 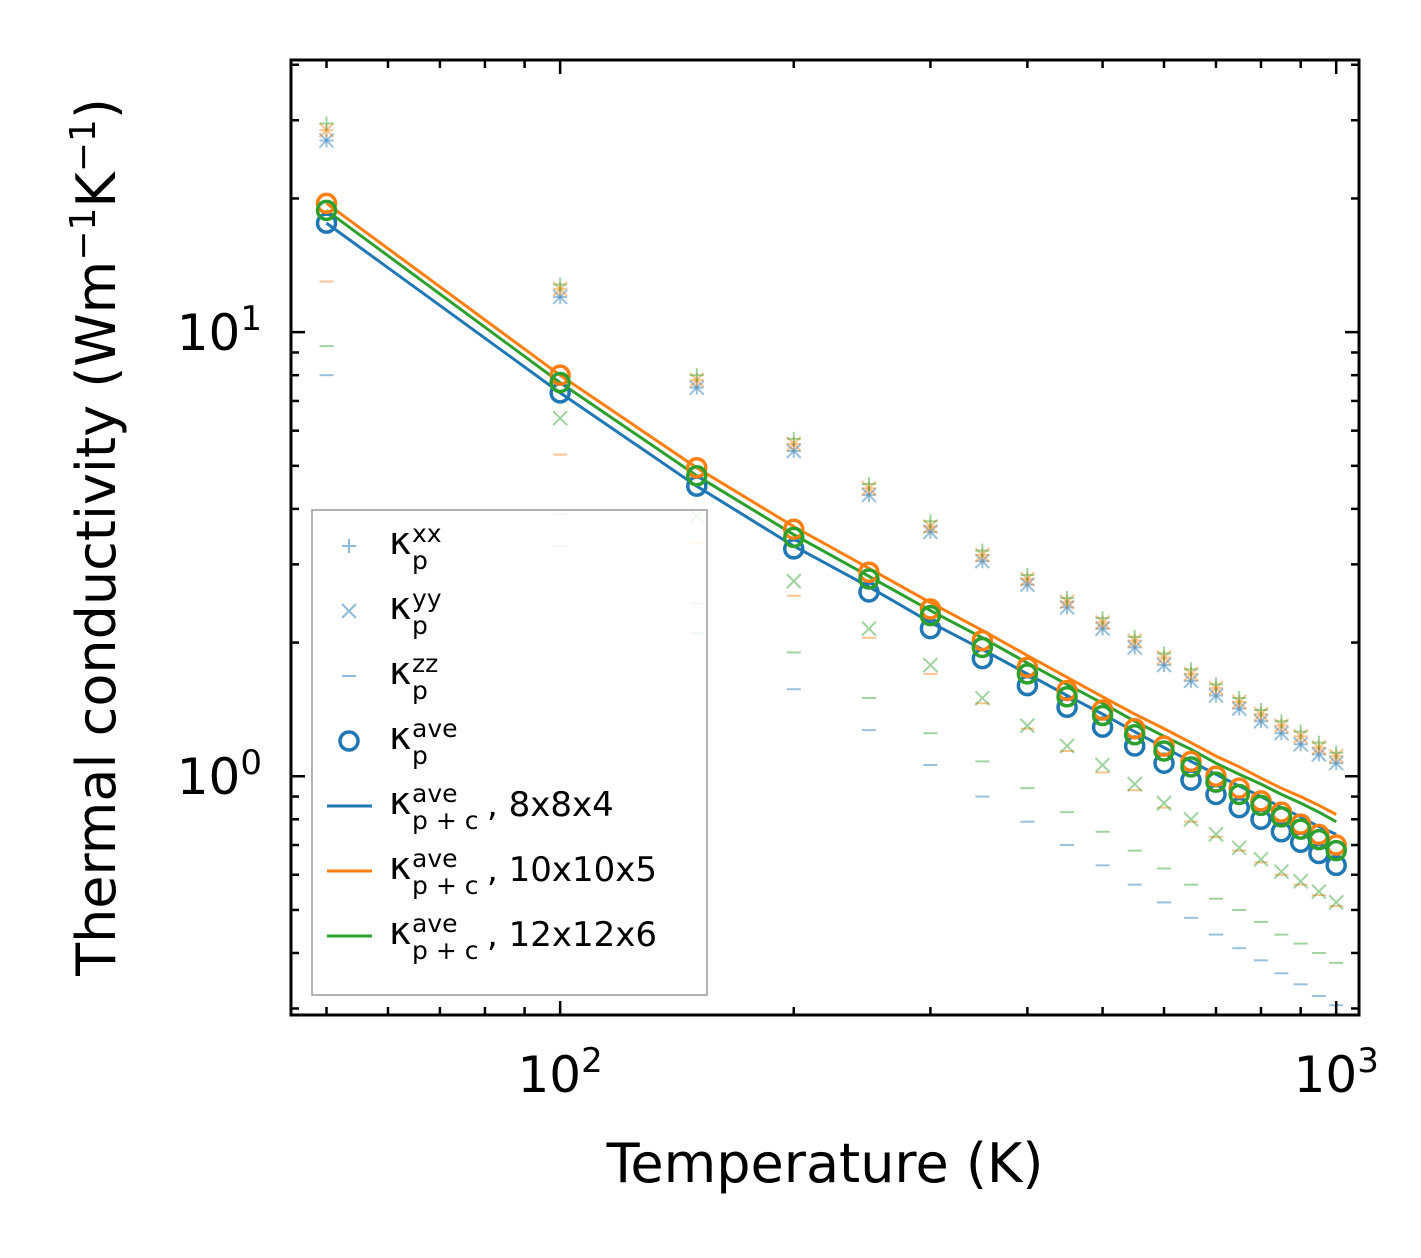 What do you see at coordinates (445, 885) in the screenshot?
I see `legend-subscript: p + c` at bounding box center [445, 885].